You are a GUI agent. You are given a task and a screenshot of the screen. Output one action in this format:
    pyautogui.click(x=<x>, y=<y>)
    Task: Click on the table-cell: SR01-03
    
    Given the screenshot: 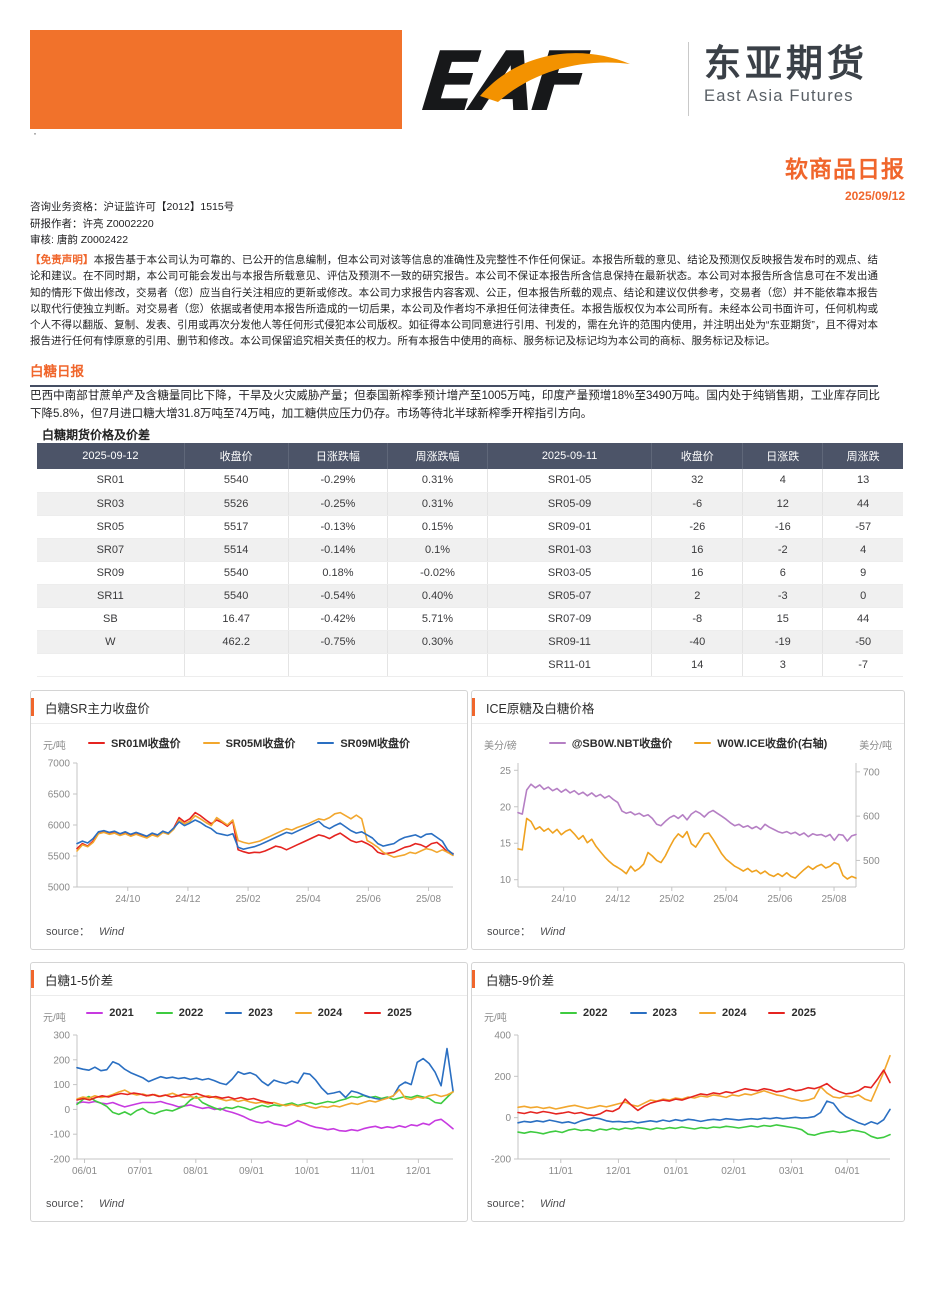 What is the action you would take?
    pyautogui.click(x=570, y=550)
    